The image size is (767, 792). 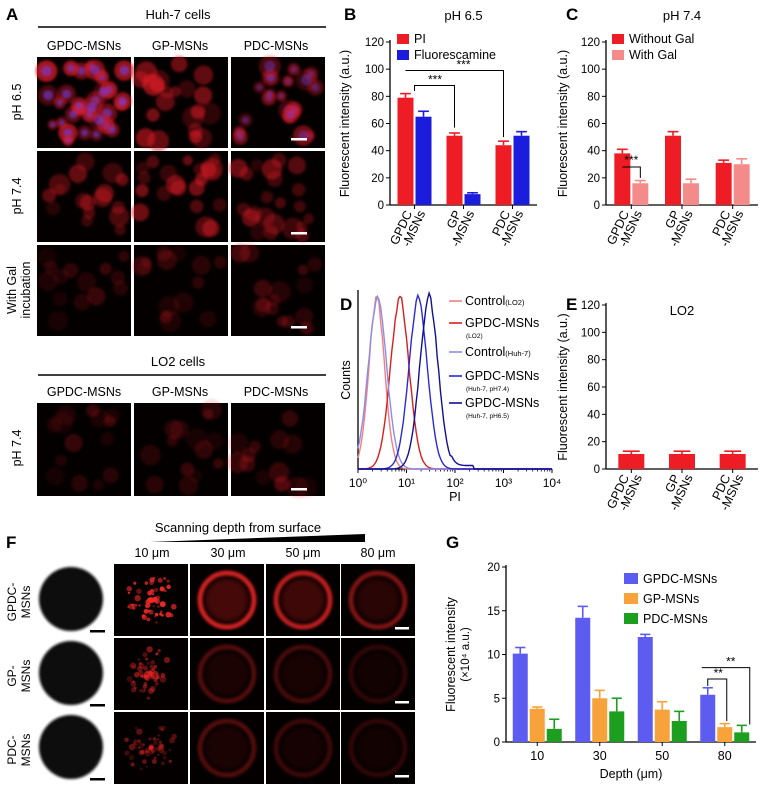 What do you see at coordinates (179, 196) in the screenshot?
I see `micro-tile-r2-c2` at bounding box center [179, 196].